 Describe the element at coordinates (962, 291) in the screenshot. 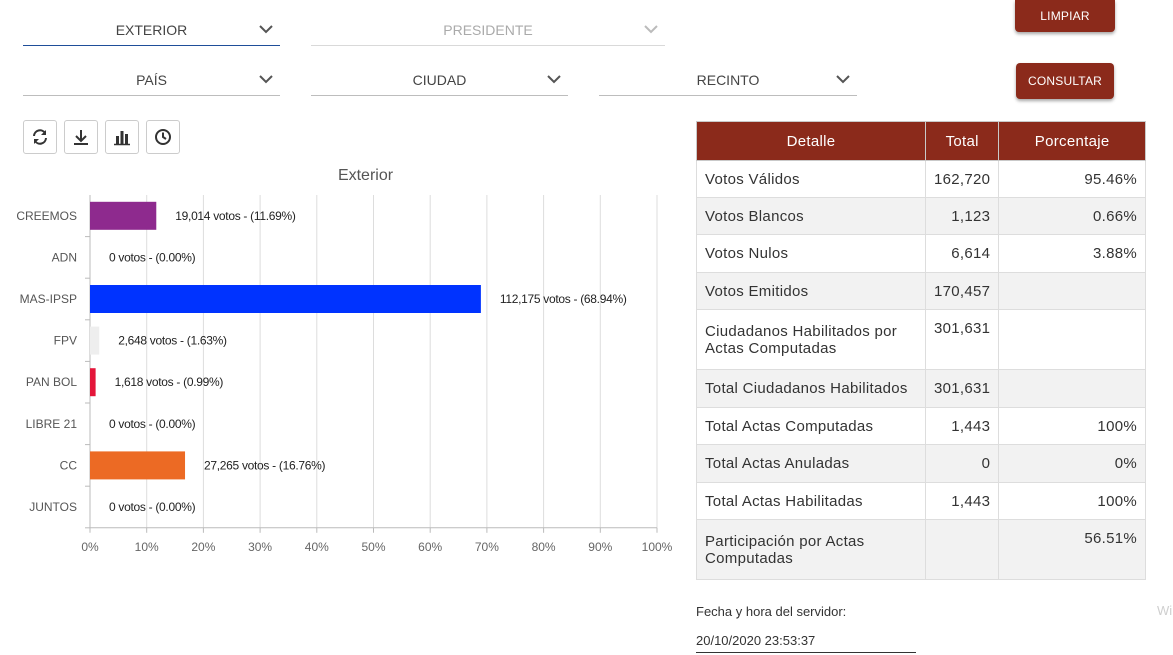

I see `table-cell-total: 170,457` at that location.